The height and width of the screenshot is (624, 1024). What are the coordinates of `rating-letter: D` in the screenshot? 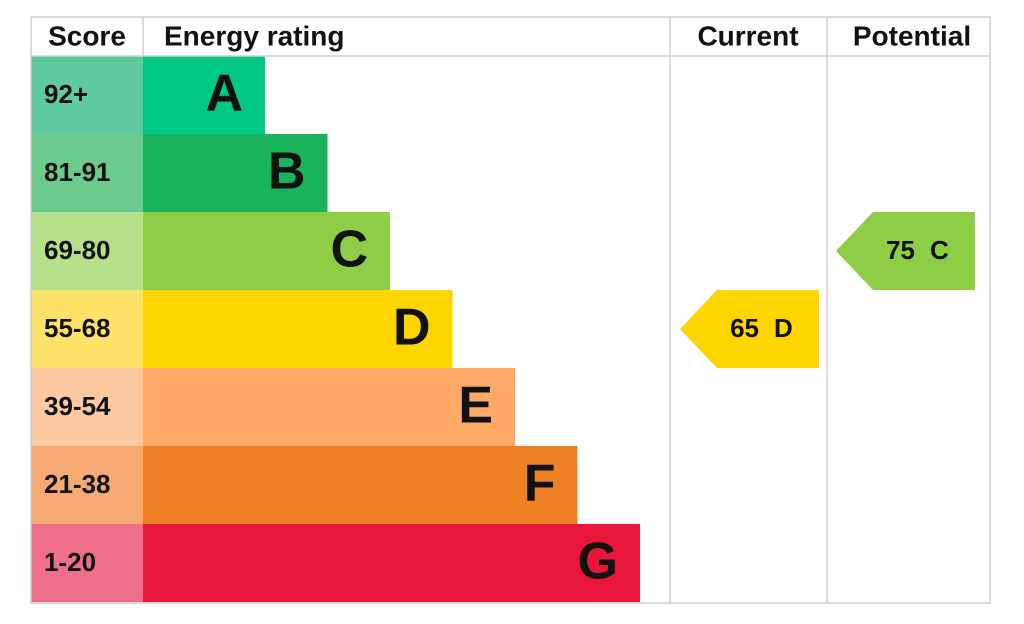 It's located at (412, 328).